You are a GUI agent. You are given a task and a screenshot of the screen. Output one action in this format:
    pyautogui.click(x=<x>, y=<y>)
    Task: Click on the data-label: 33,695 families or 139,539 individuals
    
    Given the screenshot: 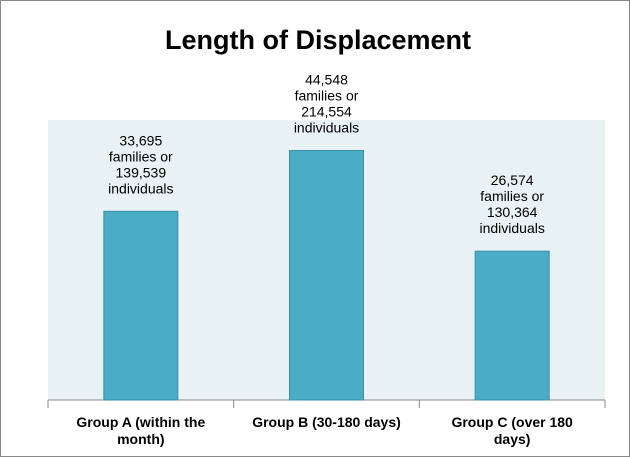 What is the action you would take?
    pyautogui.click(x=140, y=164)
    